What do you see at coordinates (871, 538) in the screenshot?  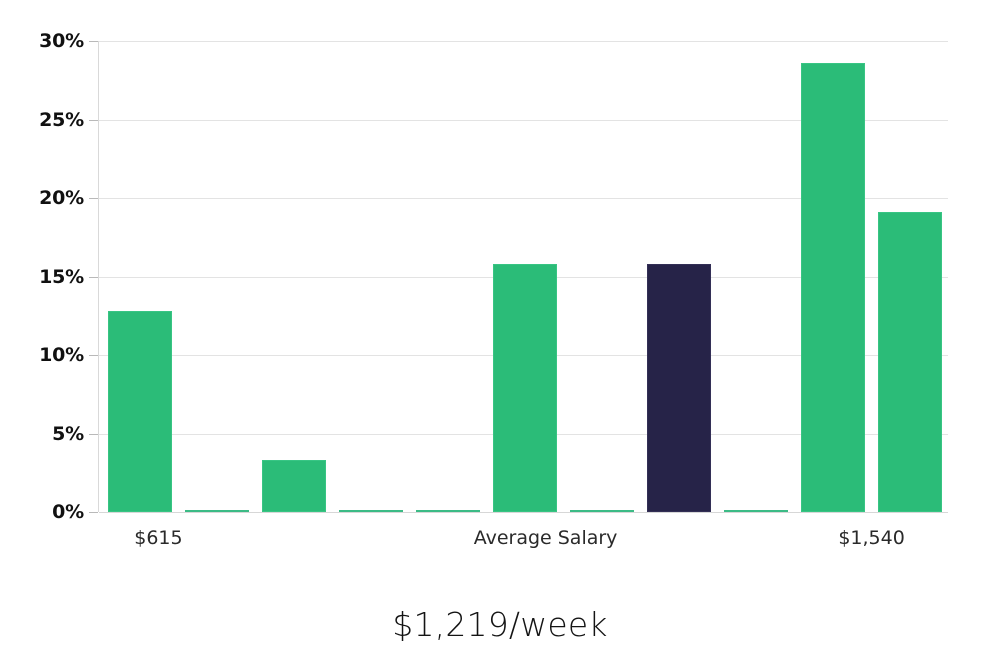 I see `x-tick-label: $1,540` at bounding box center [871, 538].